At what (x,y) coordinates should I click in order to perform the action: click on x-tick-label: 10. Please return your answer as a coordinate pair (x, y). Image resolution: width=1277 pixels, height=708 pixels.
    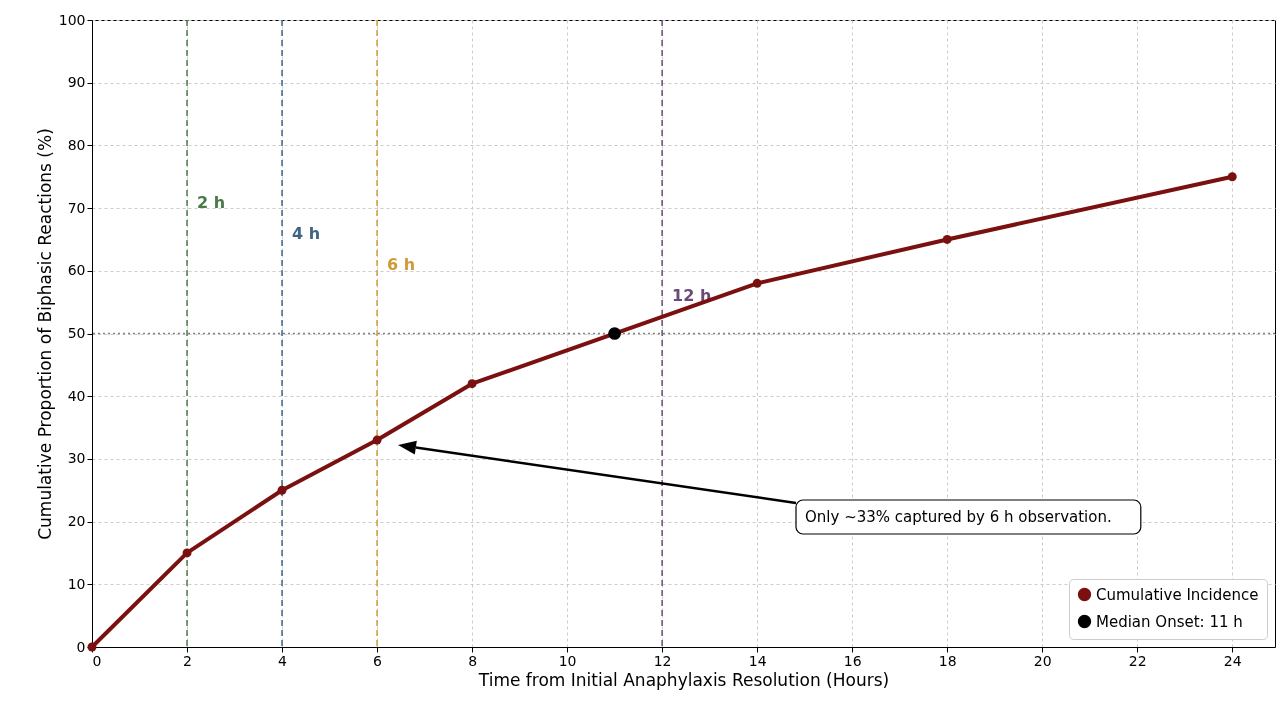
    Looking at the image, I should click on (567, 660).